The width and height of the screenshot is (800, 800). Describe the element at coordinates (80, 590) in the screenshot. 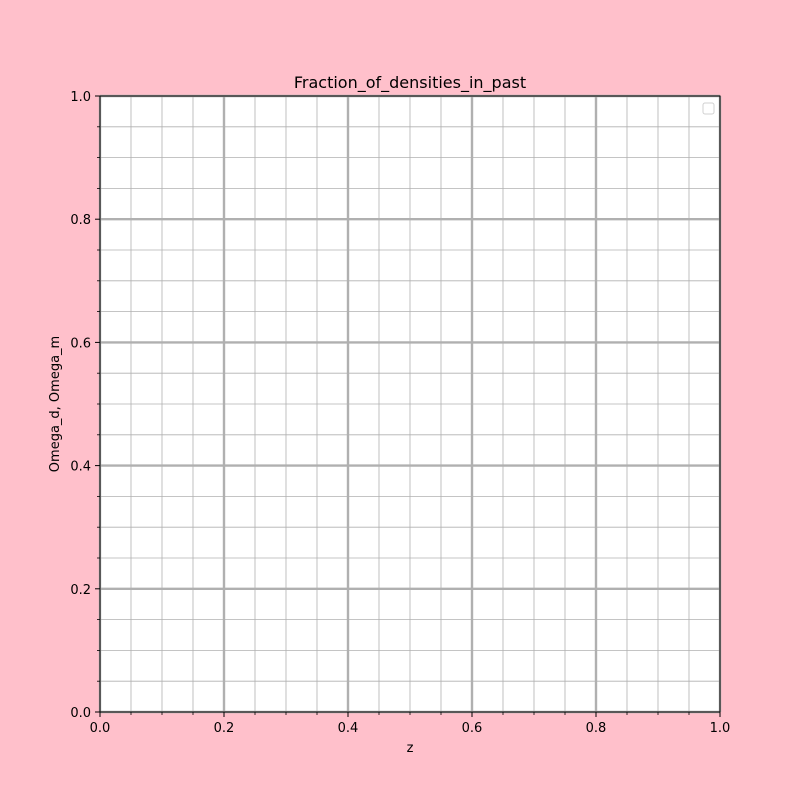

I see `y-tick-label: 0.2` at that location.